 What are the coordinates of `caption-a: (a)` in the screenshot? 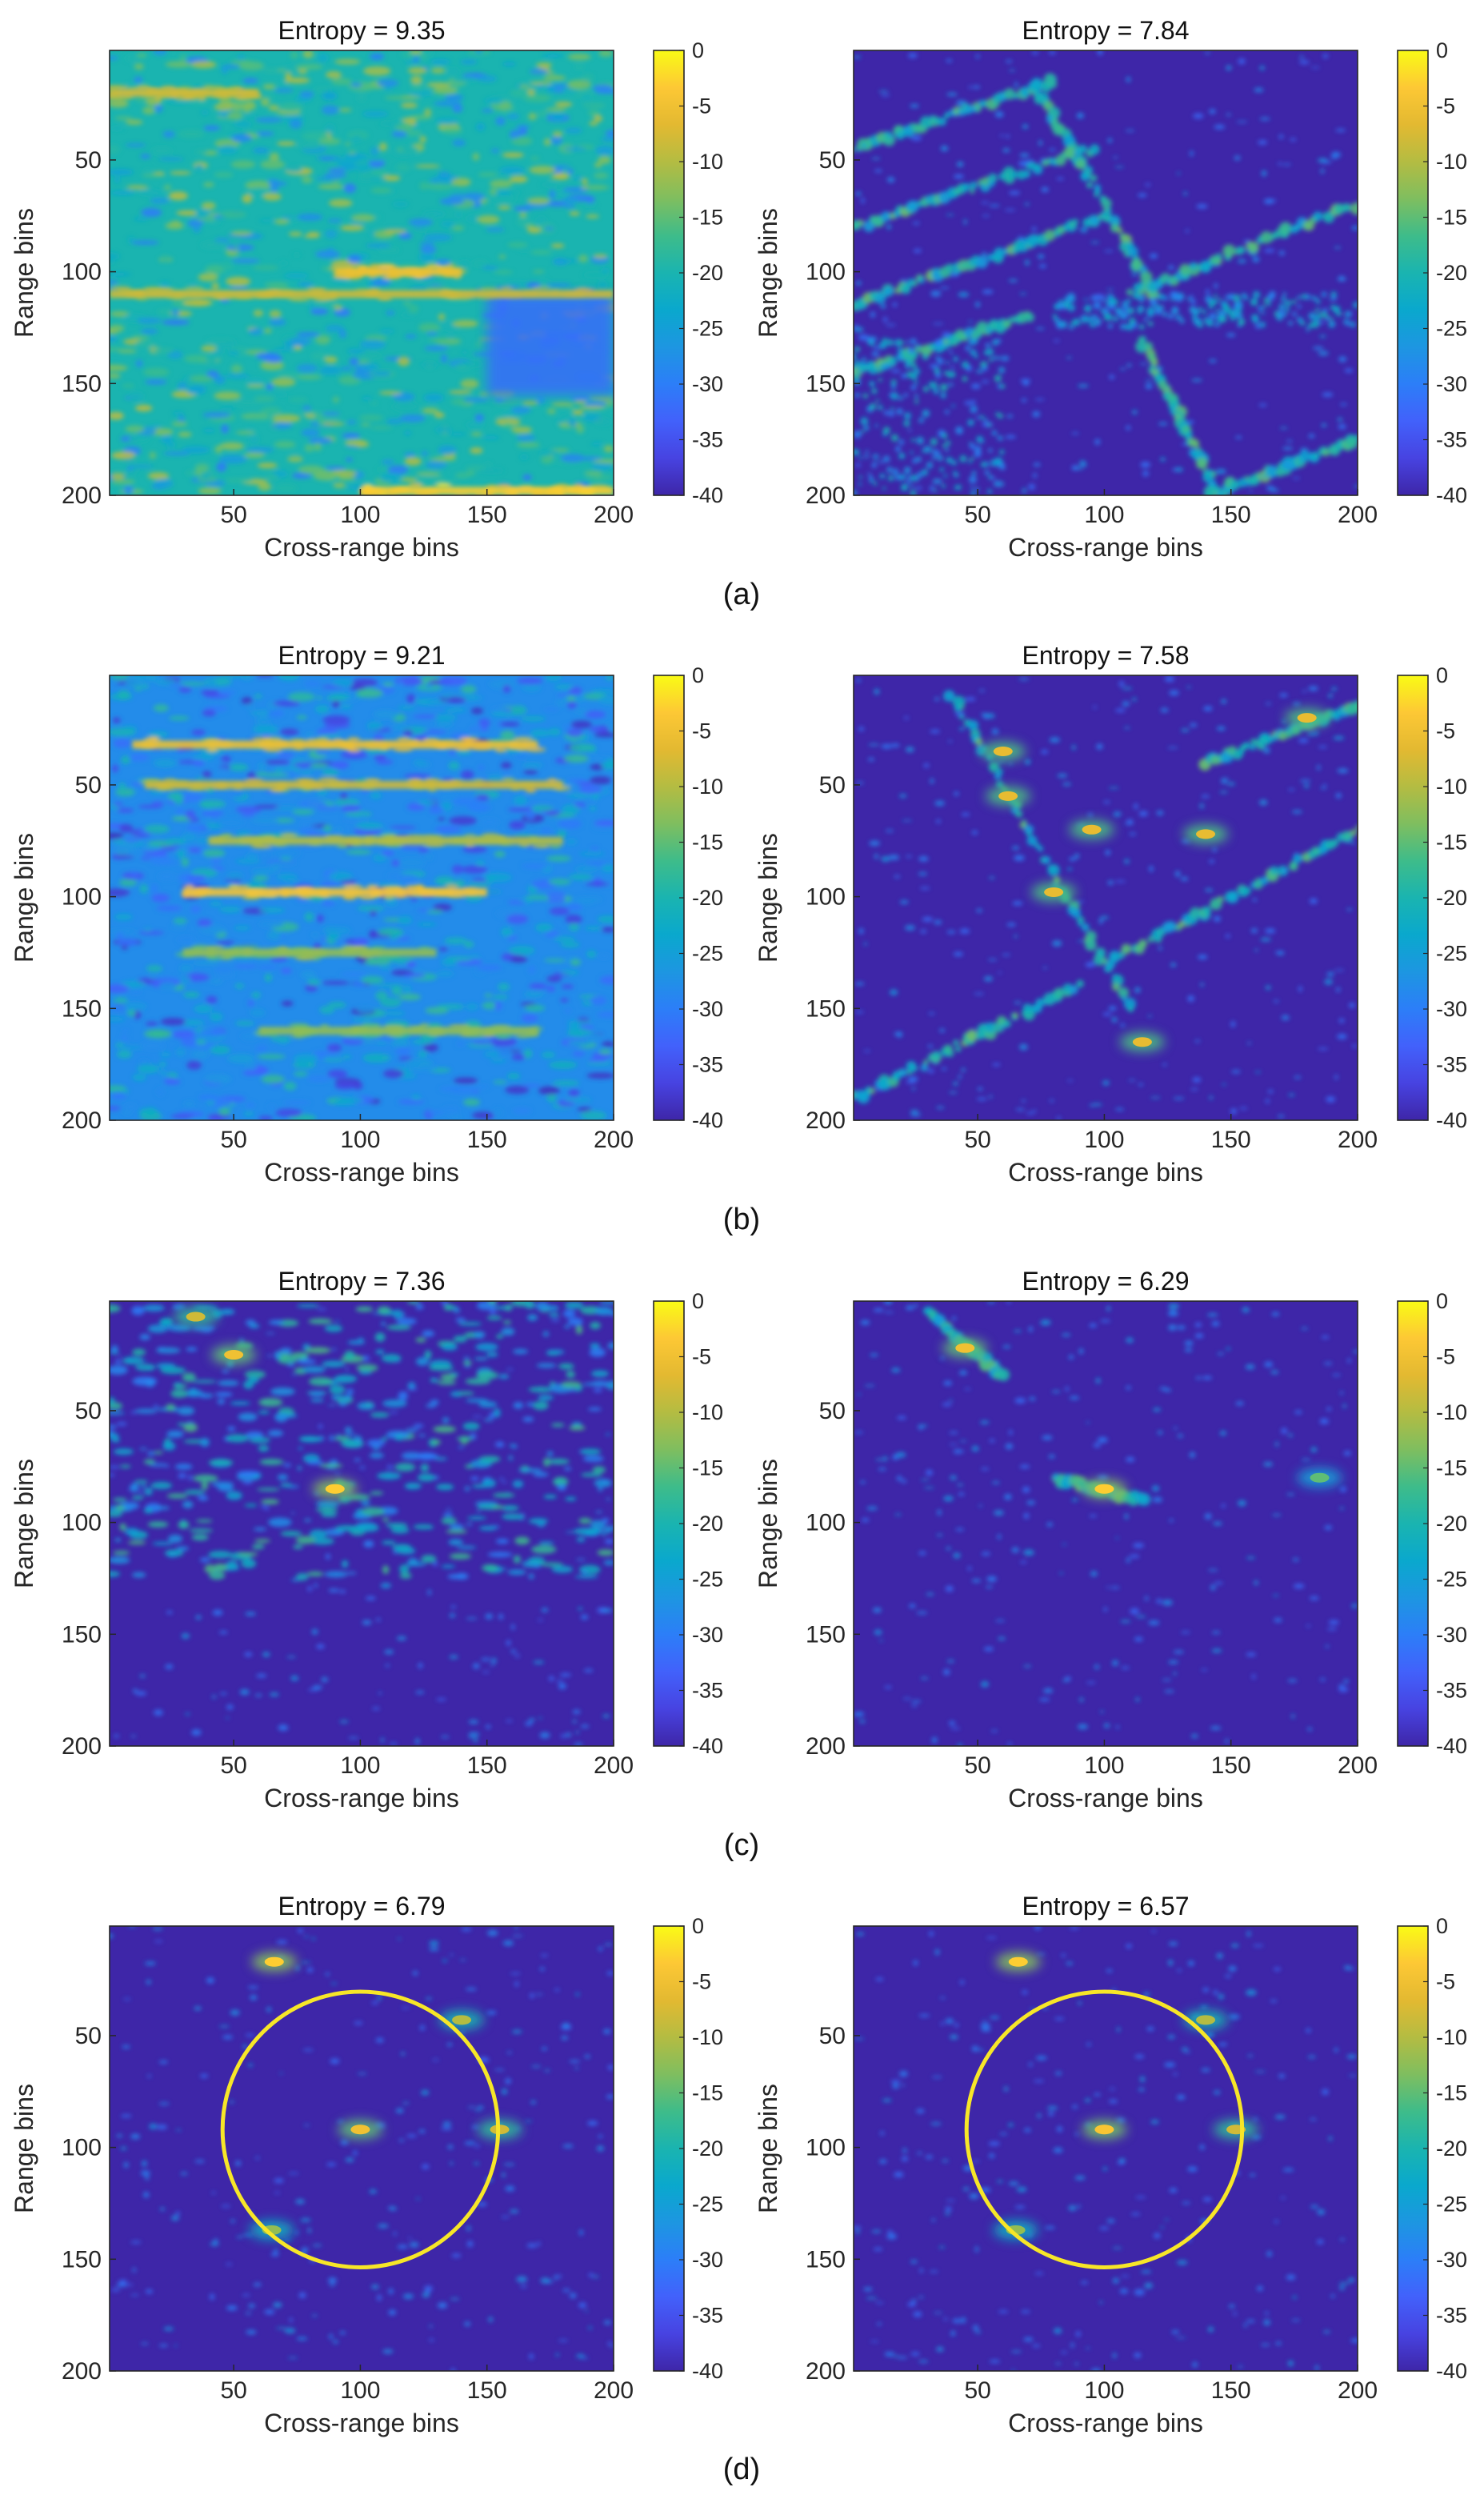 It's located at (741, 594).